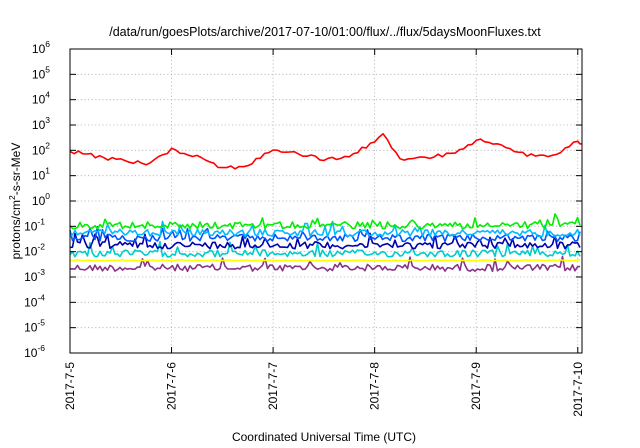 Image resolution: width=640 pixels, height=448 pixels. What do you see at coordinates (34, 351) in the screenshot?
I see `y-tick-label: 10⁻⁶` at bounding box center [34, 351].